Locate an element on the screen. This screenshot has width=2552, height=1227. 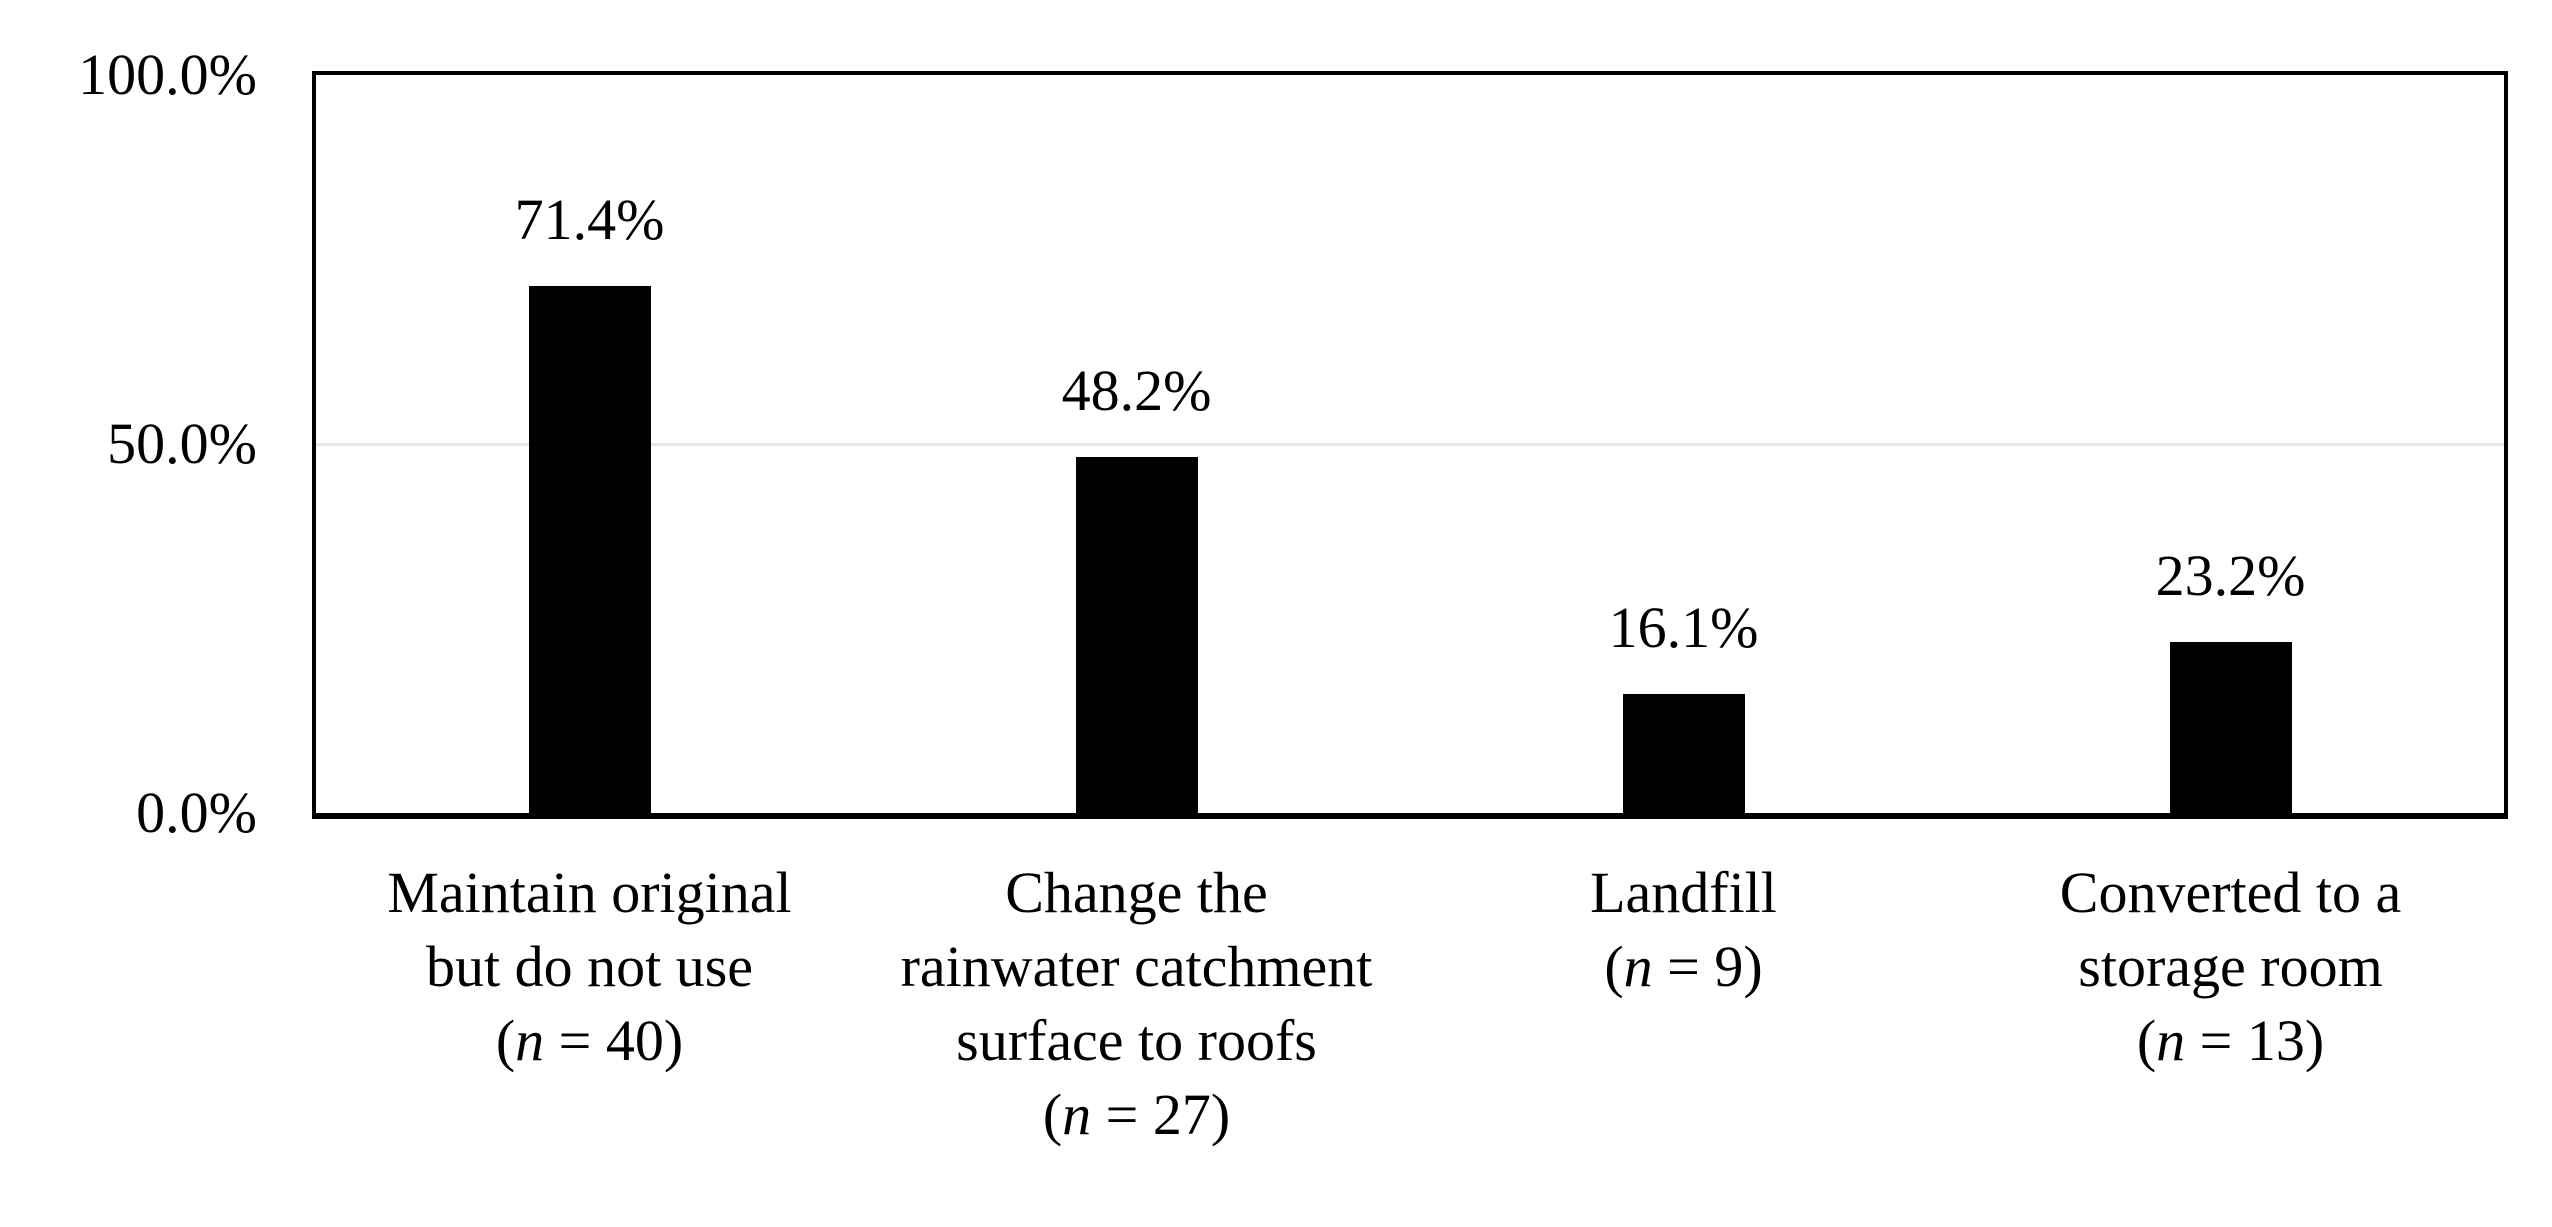
category-label-line: but do not use is located at coordinates (589, 966).